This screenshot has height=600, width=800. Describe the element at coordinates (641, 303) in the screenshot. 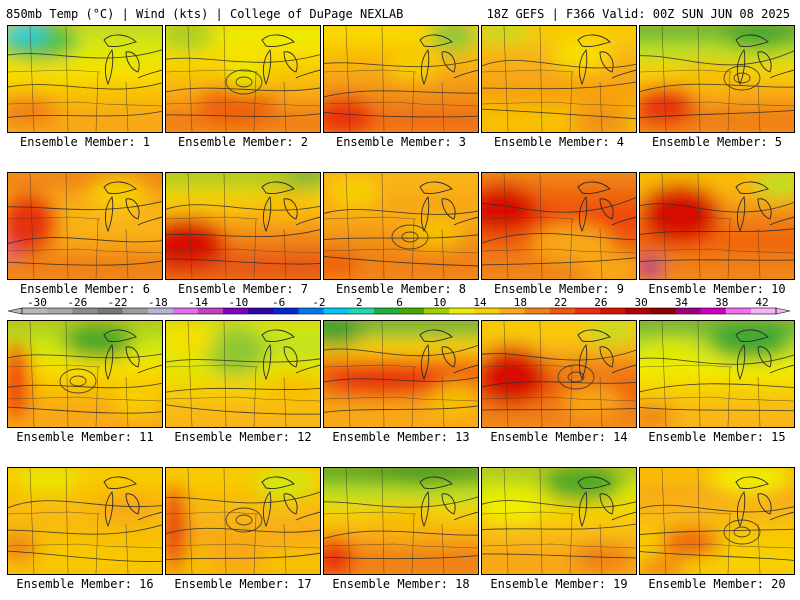

I see `colorbar-tick-label: 30` at that location.